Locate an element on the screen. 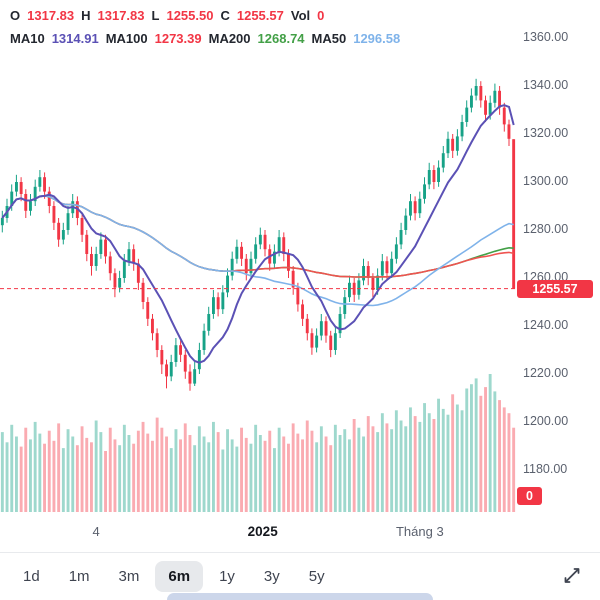  ma50-label: MA50 is located at coordinates (329, 38).